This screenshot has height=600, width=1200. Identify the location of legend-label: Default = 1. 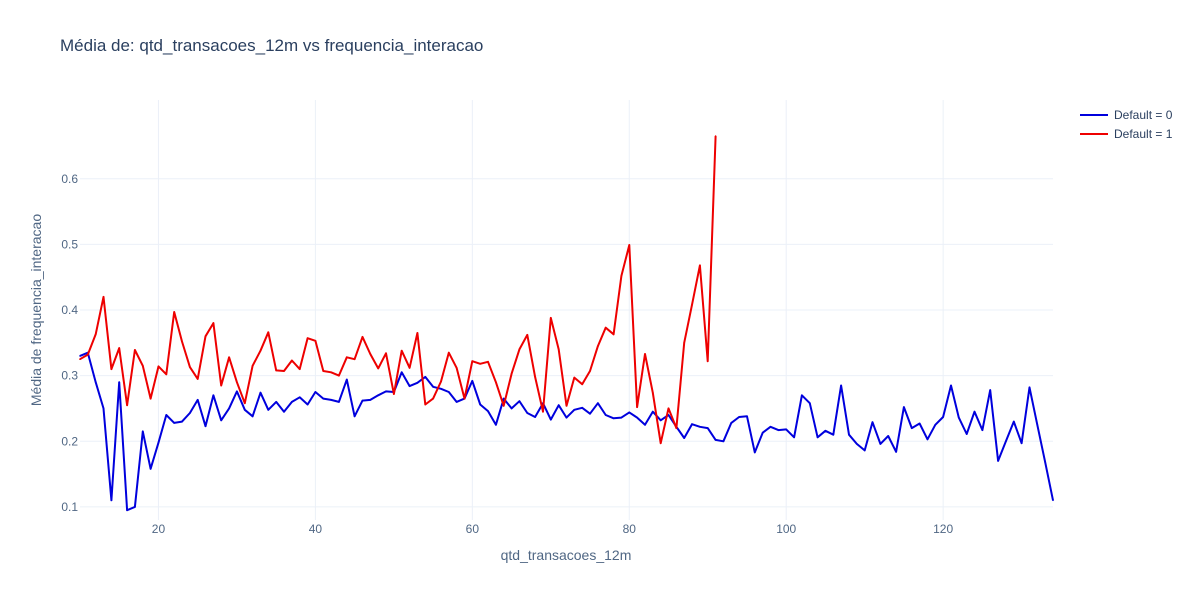
(1143, 134).